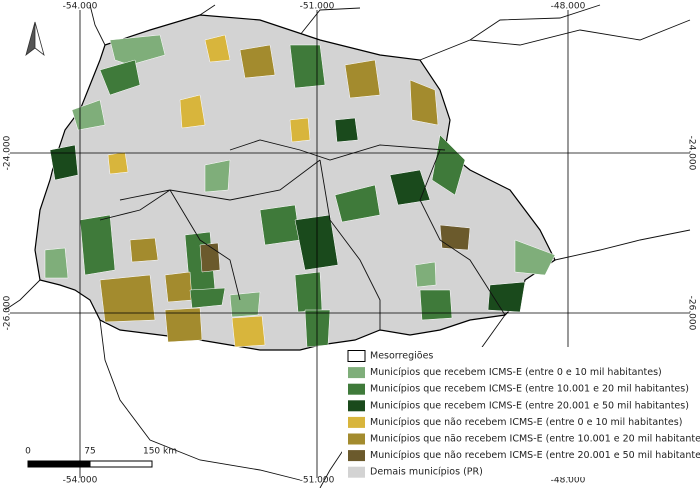 Image resolution: width=700 pixels, height=488 pixels. What do you see at coordinates (89, 452) in the screenshot?
I see `scale-label: 75` at bounding box center [89, 452].